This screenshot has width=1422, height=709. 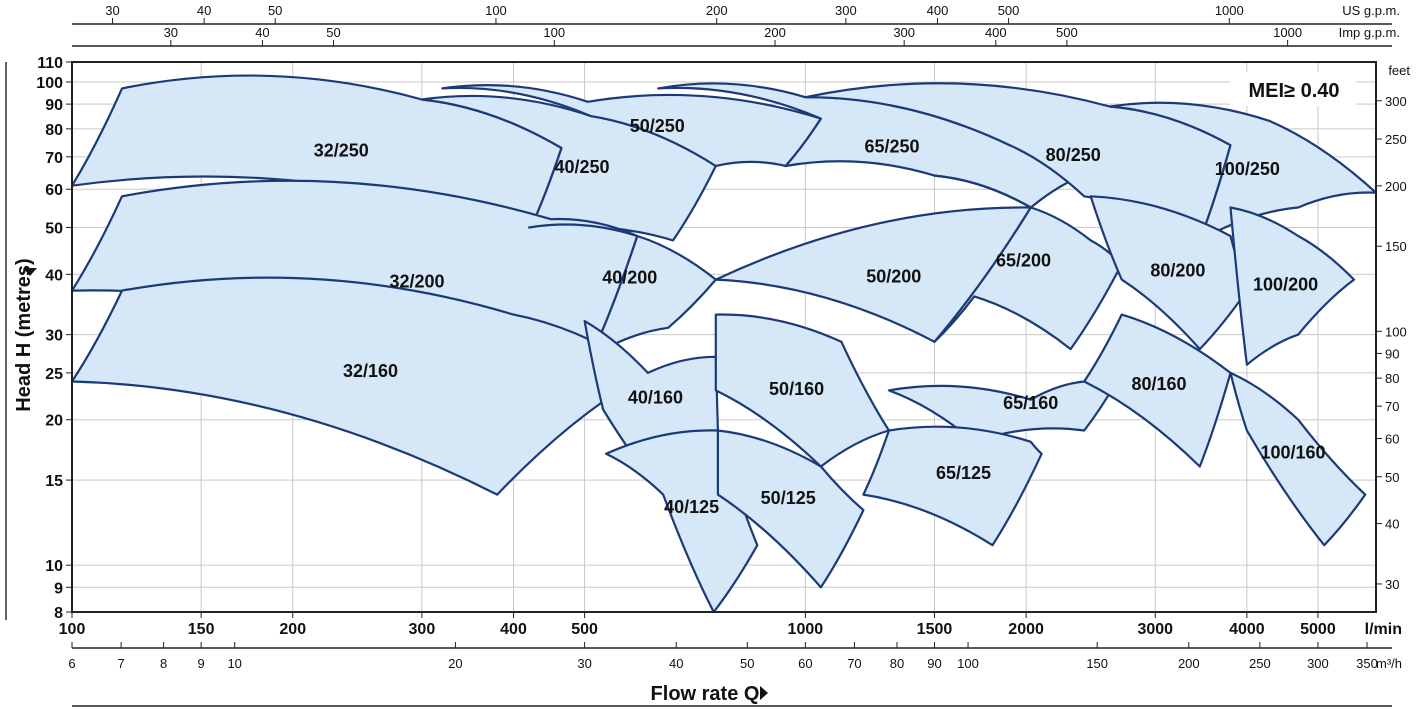 What do you see at coordinates (234, 663) in the screenshot?
I see `m3h-tick-label: 10` at bounding box center [234, 663].